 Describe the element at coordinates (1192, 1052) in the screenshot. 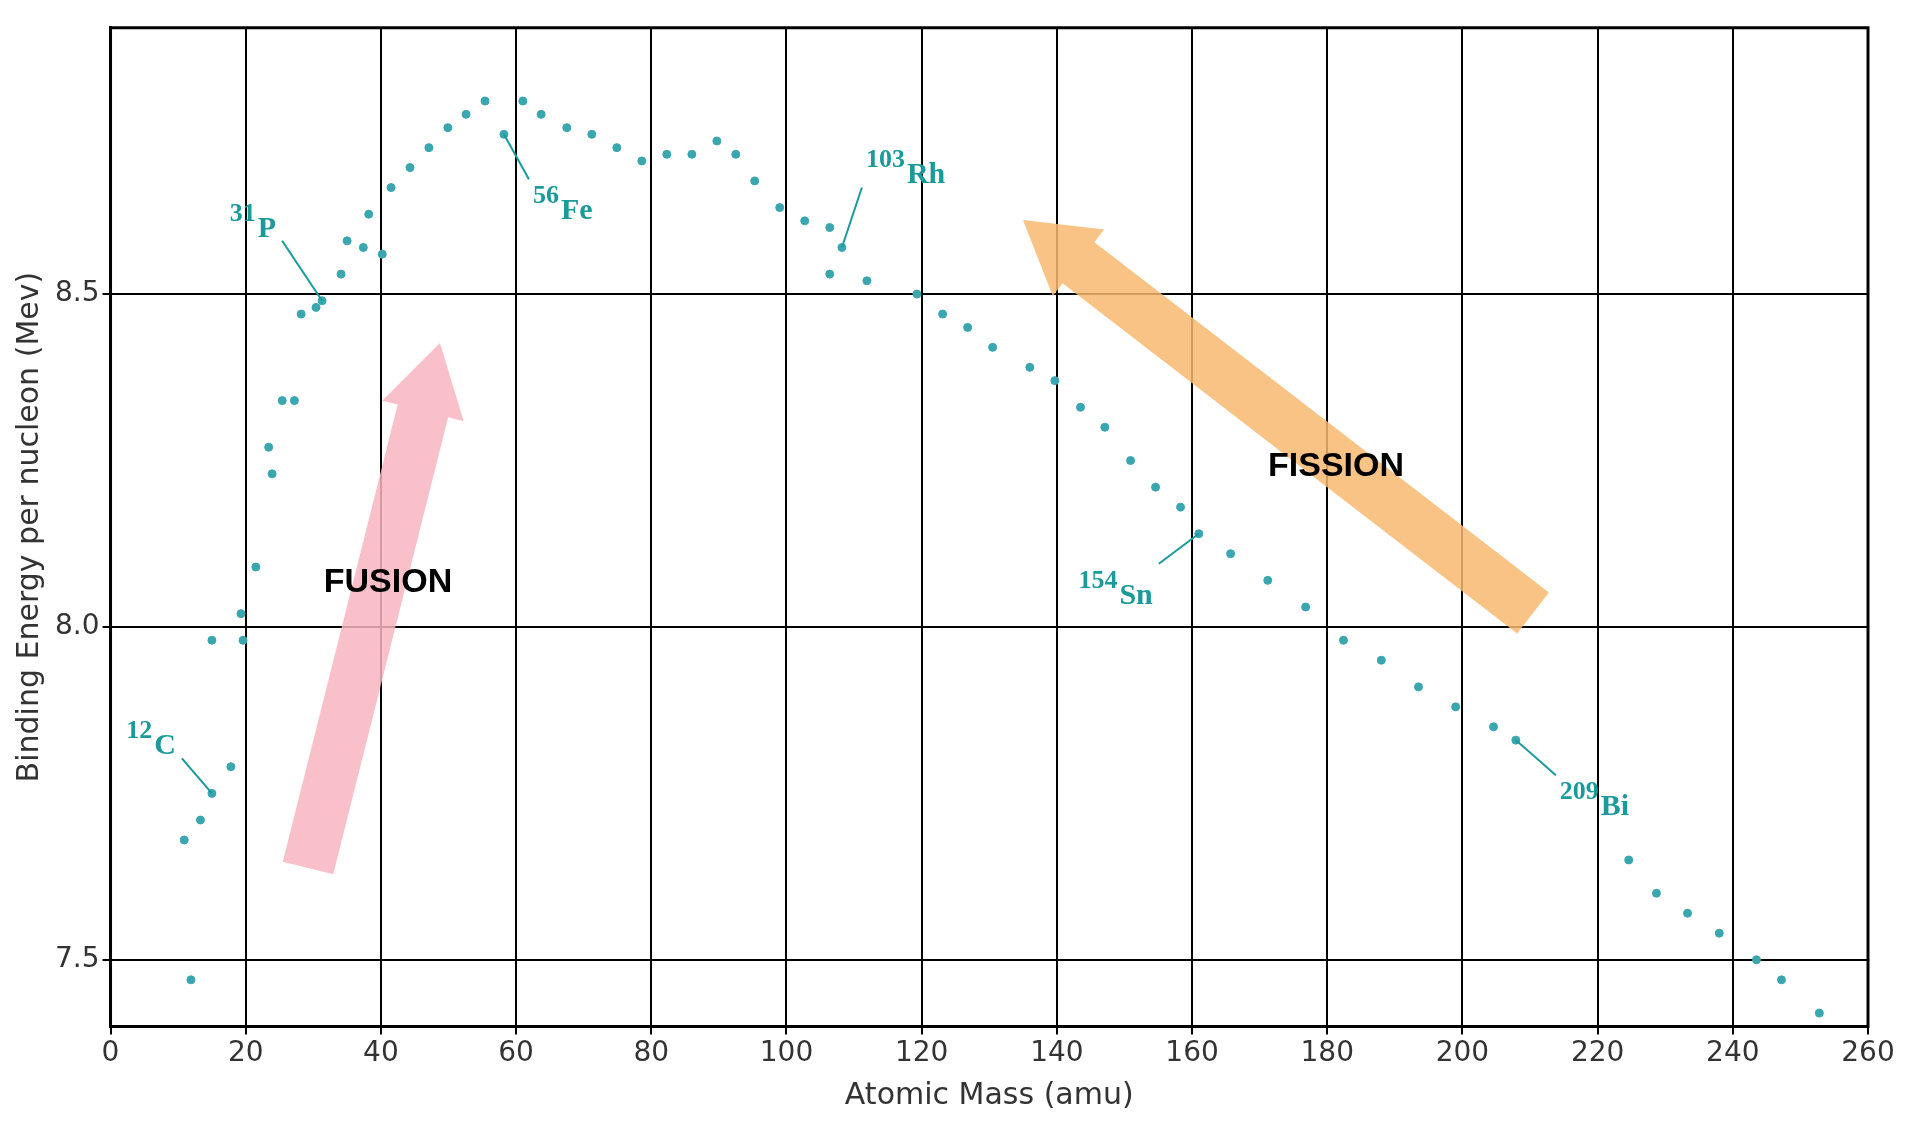

I see `x-tick-label: 160` at that location.